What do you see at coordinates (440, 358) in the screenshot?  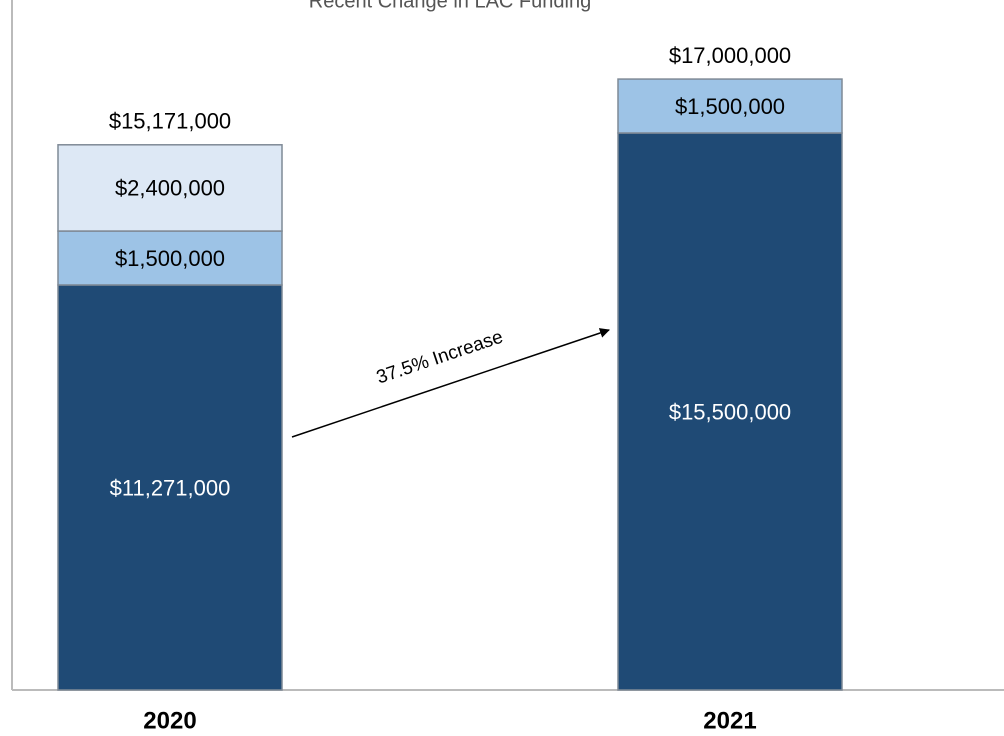 I see `annotation: 37.5% Increase` at bounding box center [440, 358].